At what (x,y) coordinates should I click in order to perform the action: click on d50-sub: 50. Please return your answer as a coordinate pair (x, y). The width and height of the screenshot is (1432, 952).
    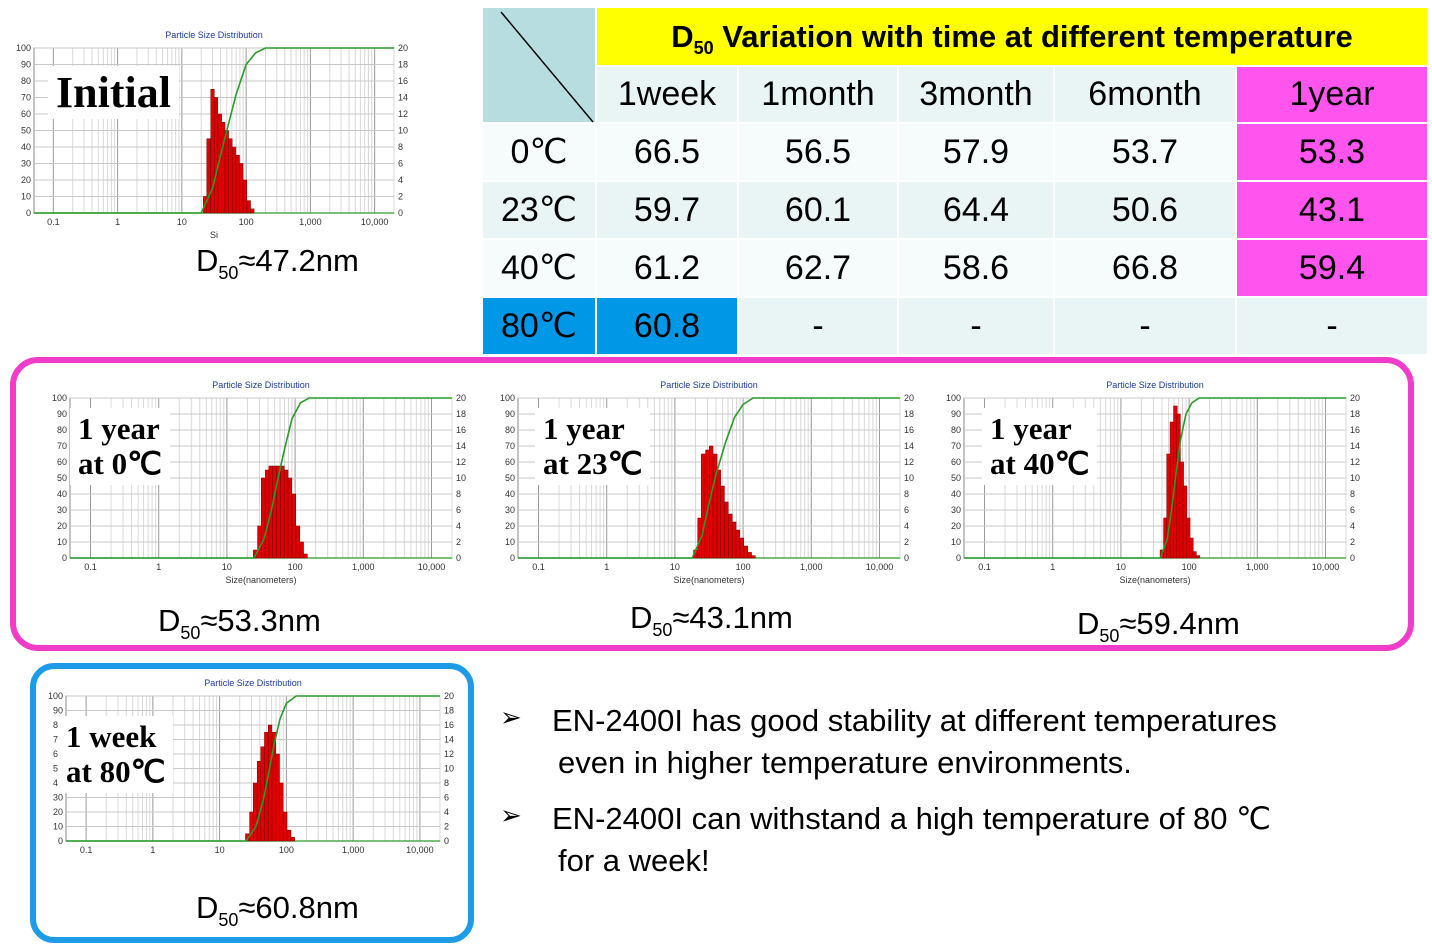
    Looking at the image, I should click on (228, 273).